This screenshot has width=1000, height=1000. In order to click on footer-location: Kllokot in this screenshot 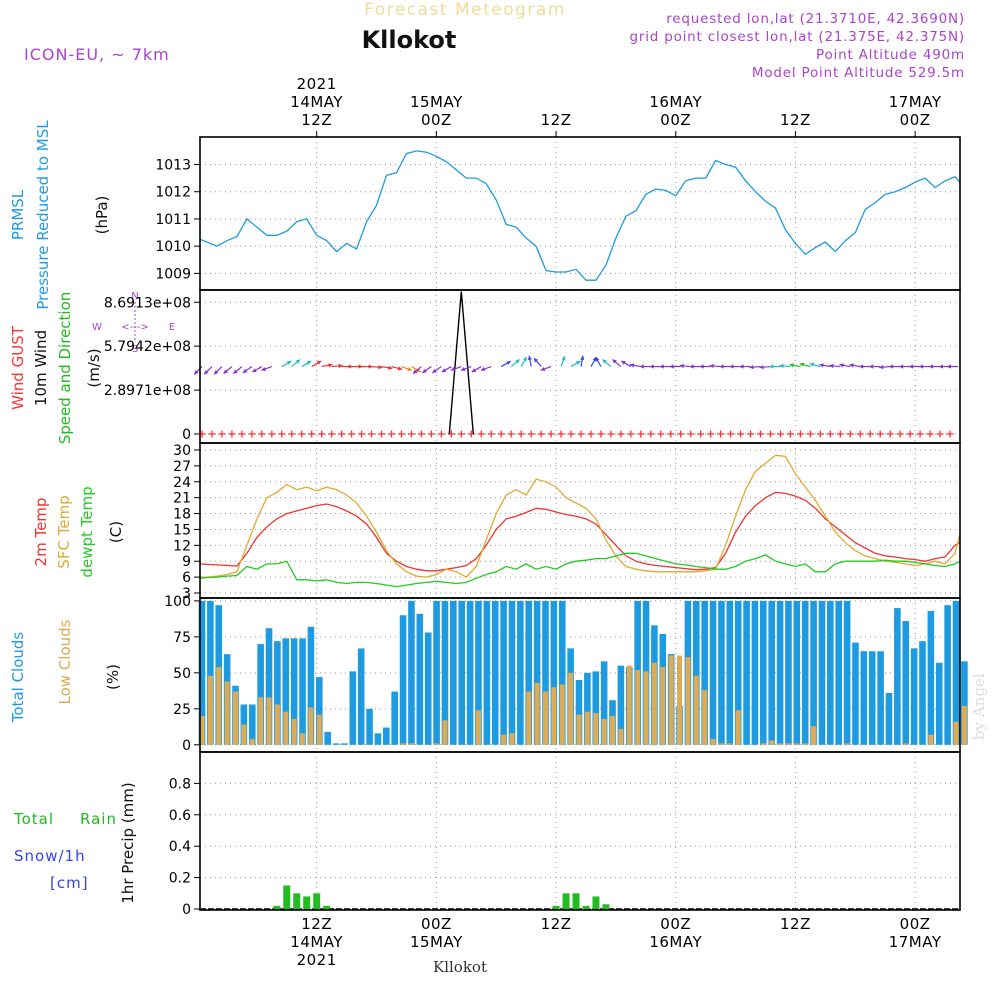, I will do `click(460, 967)`.